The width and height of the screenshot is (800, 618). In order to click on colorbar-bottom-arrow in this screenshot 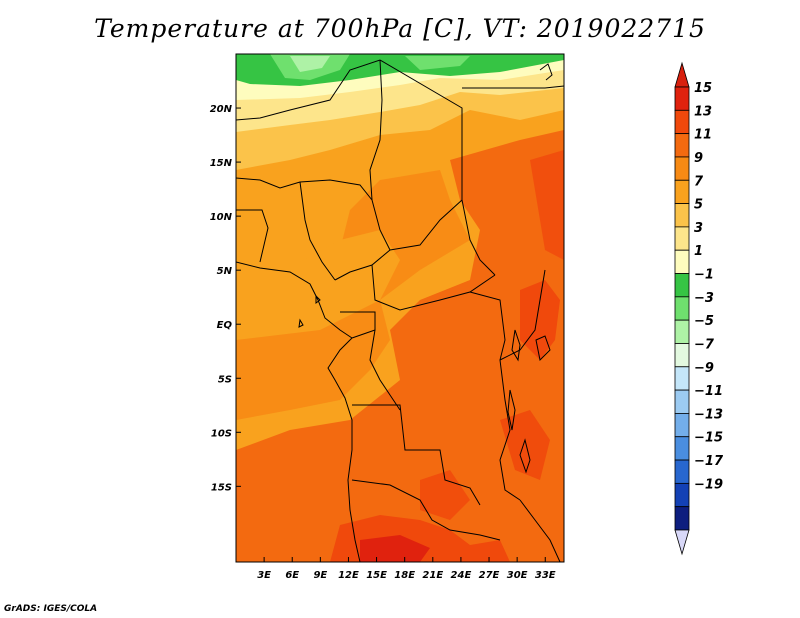, I will do `click(682, 542)`.